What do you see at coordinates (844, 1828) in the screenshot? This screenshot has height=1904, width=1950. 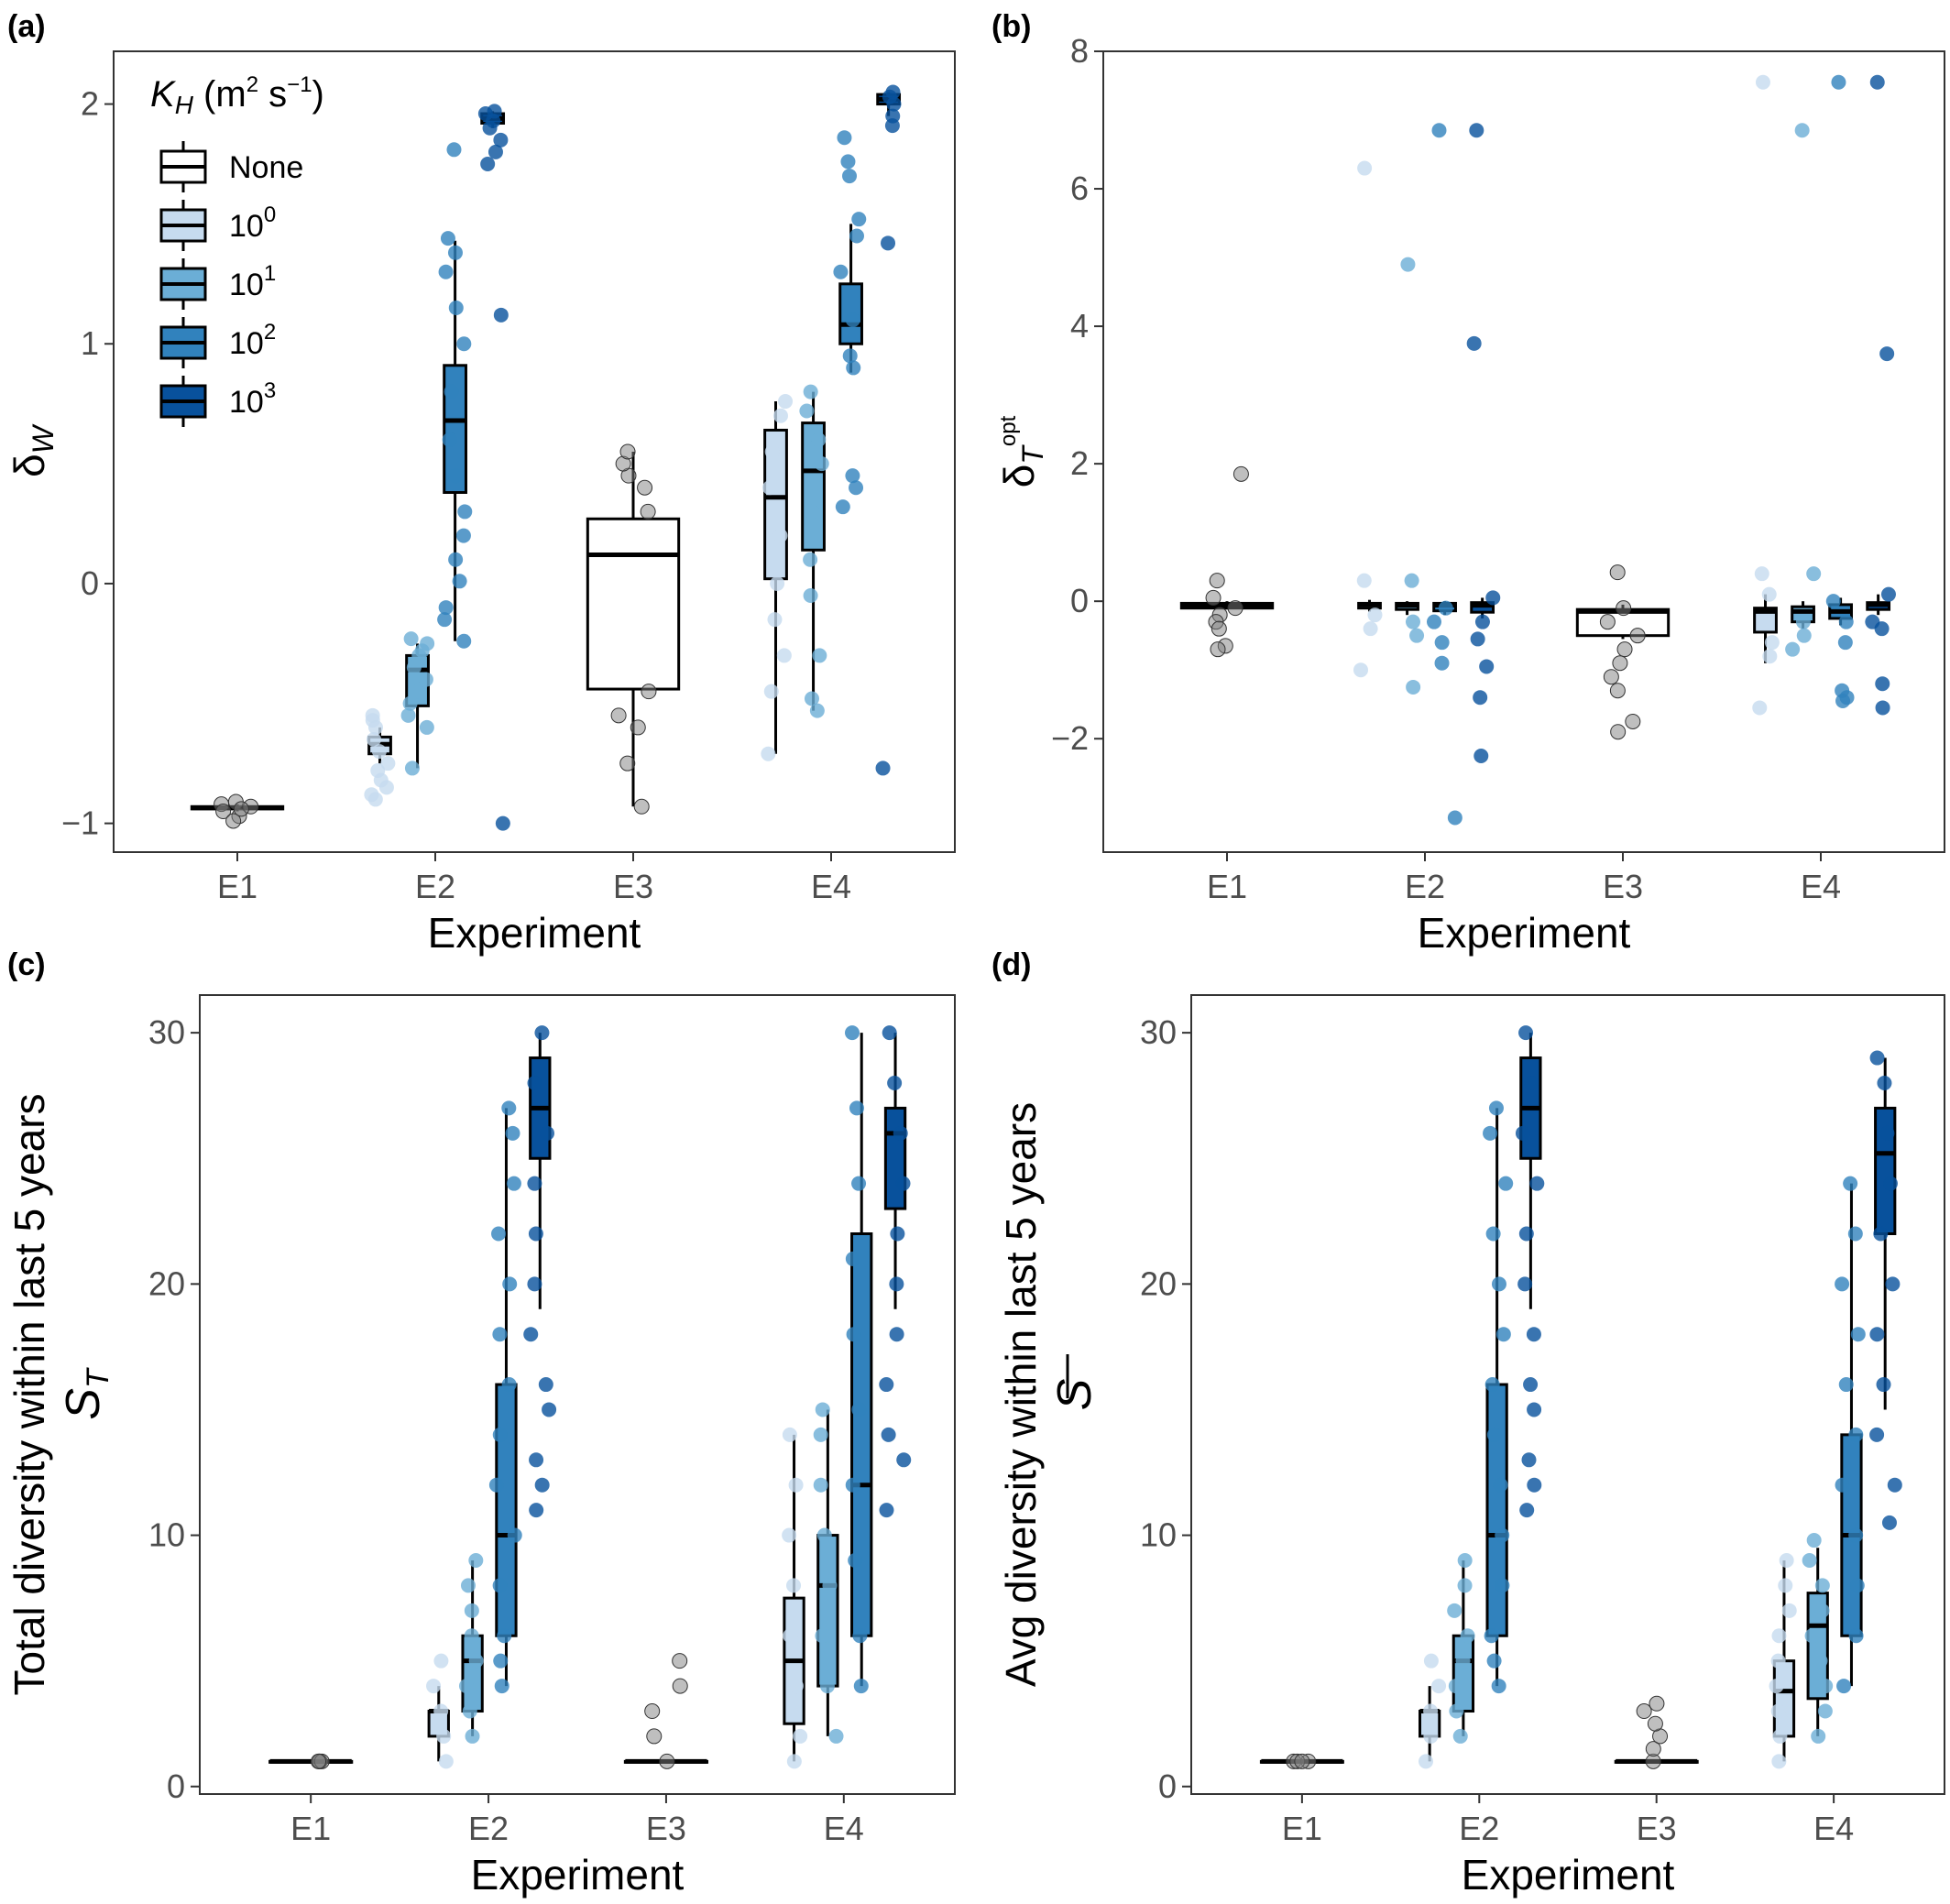 I see `x-tick-label: E4` at bounding box center [844, 1828].